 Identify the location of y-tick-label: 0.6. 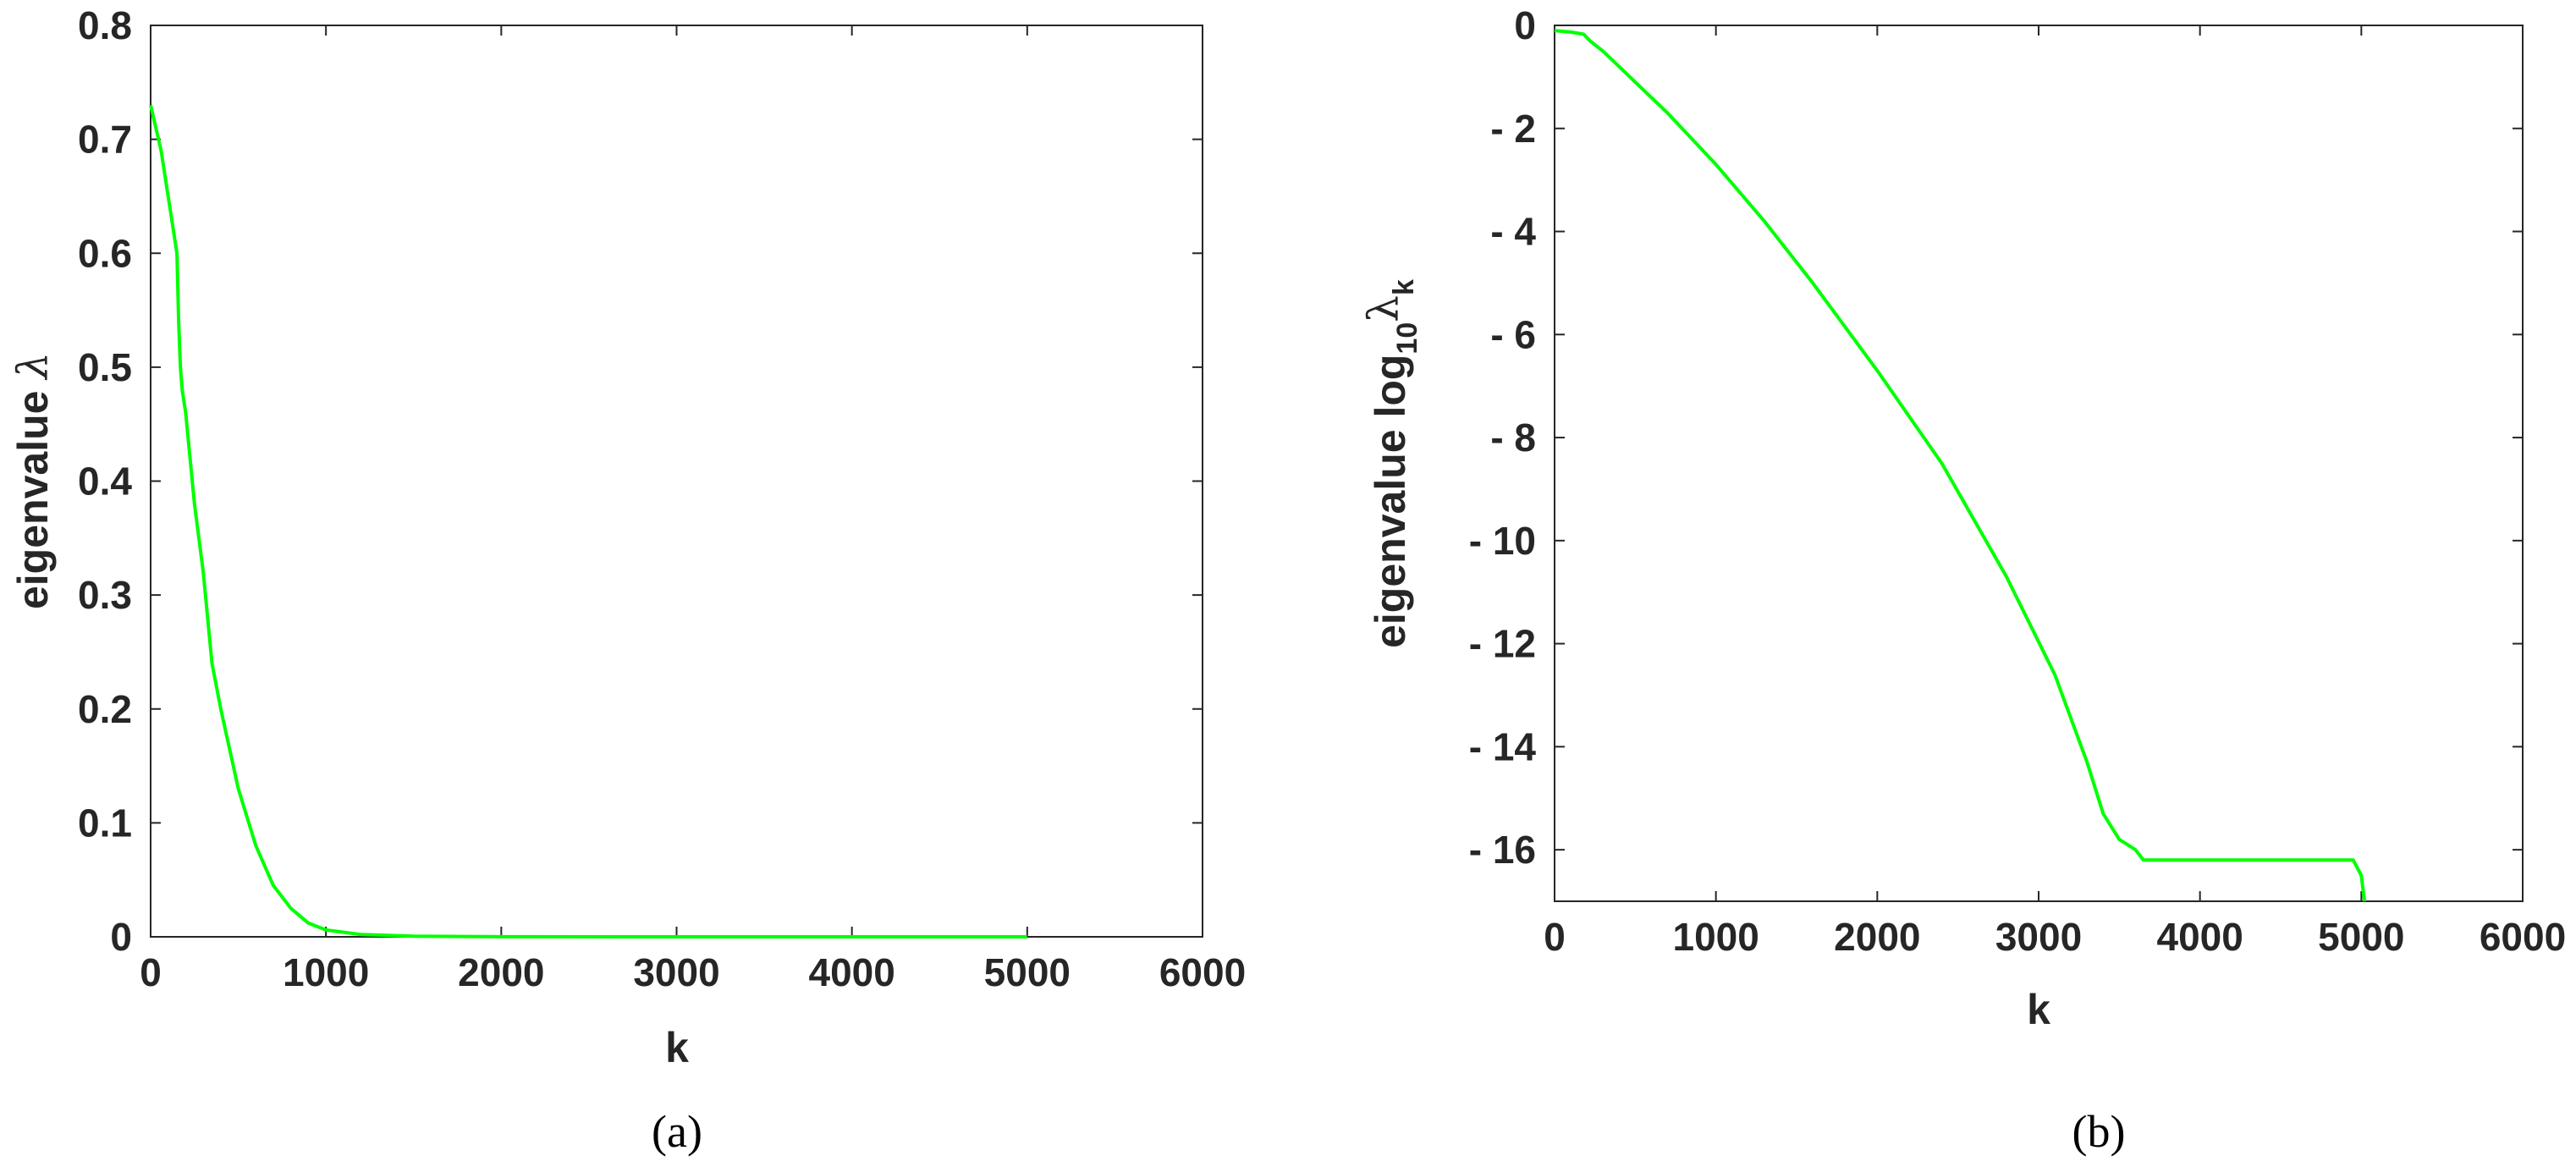
(105, 253).